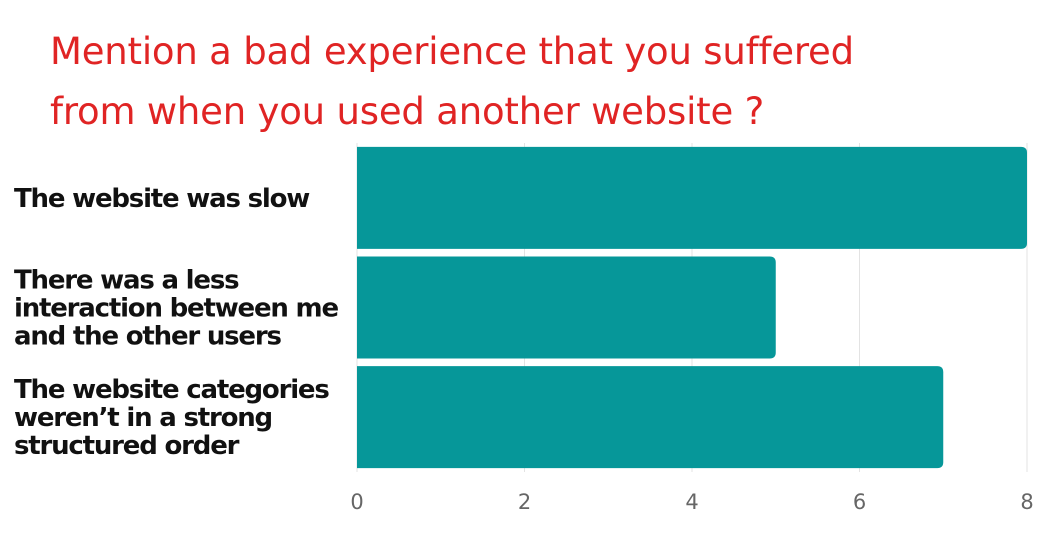 The width and height of the screenshot is (1053, 544). Describe the element at coordinates (407, 111) in the screenshot. I see `chart-title-line-2: from when you used another website ?` at that location.